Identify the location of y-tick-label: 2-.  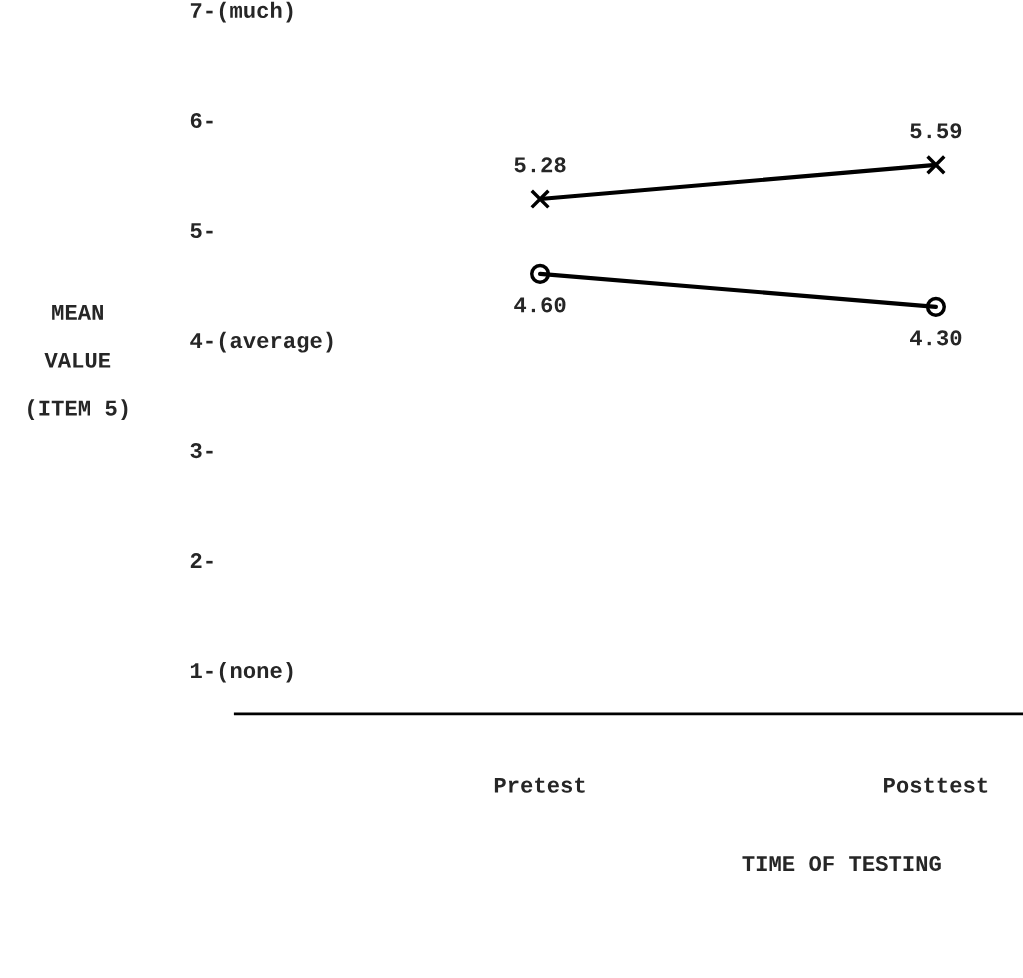
(201, 560).